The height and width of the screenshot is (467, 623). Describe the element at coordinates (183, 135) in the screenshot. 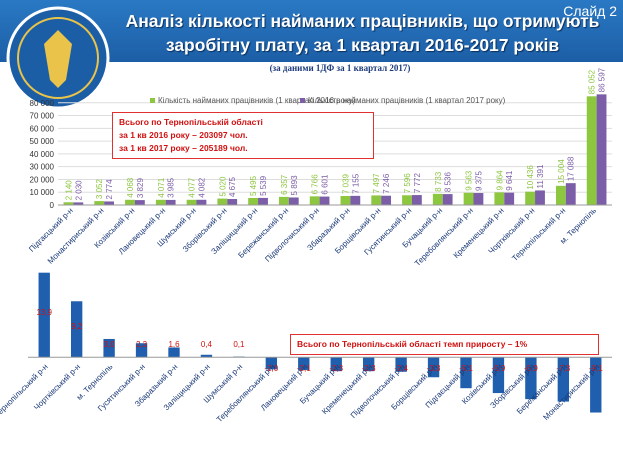

I see `annotation: за 1 кв 2016 року – 203097 чол.` at that location.